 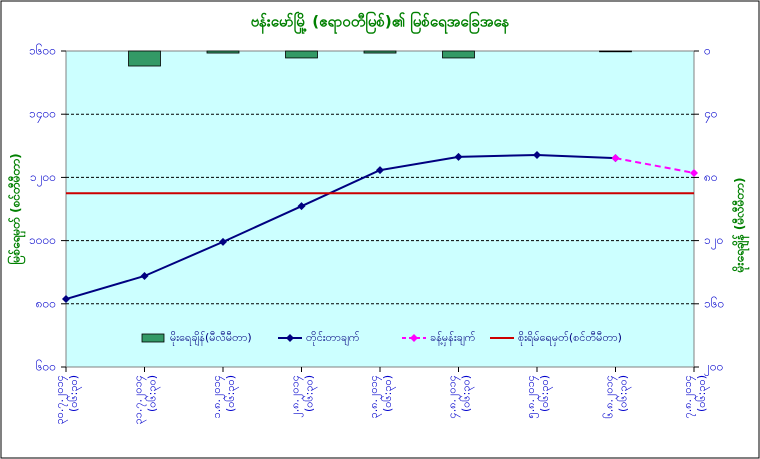 What do you see at coordinates (43, 178) in the screenshot?
I see `y-tick-label: ၁၂၀၀` at bounding box center [43, 178].